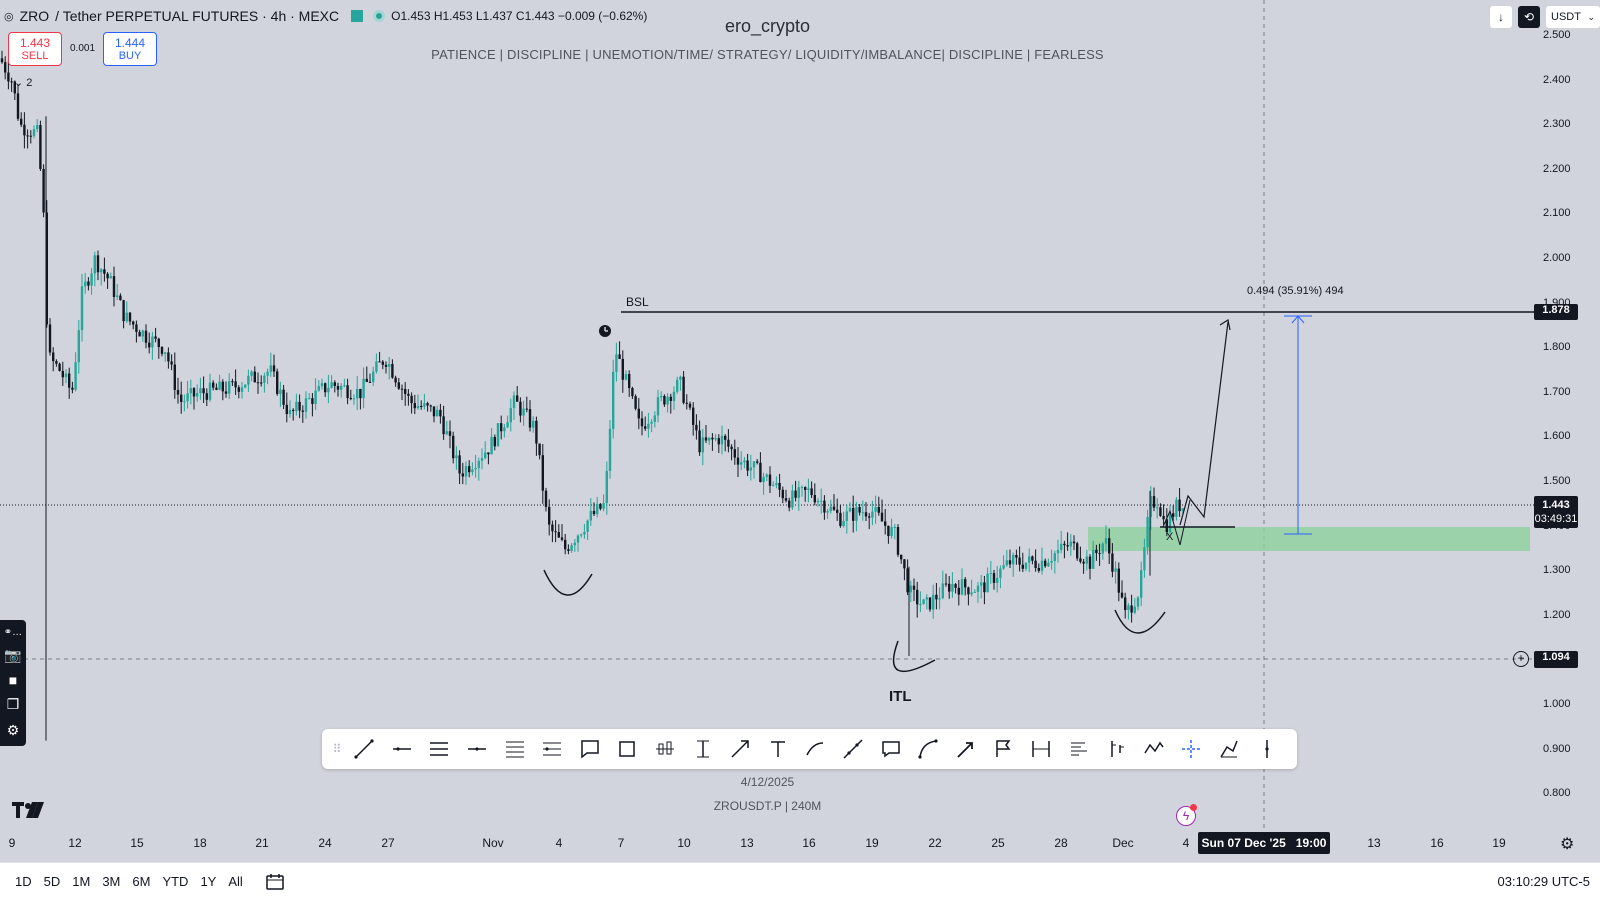 The width and height of the screenshot is (1600, 900). Describe the element at coordinates (740, 749) in the screenshot. I see `arrow-line-icon` at that location.